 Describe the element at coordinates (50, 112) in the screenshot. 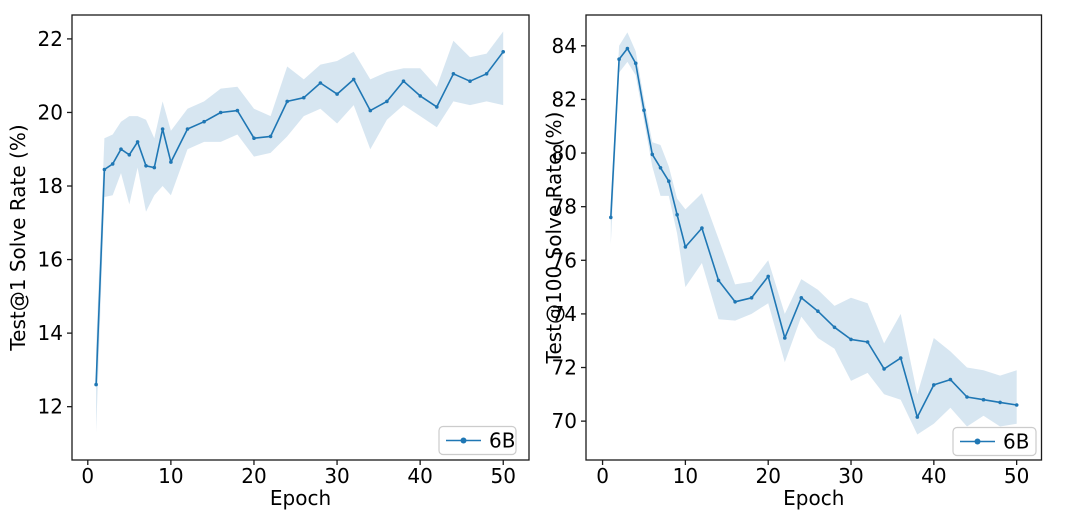

I see `y-tick-label: 20` at that location.